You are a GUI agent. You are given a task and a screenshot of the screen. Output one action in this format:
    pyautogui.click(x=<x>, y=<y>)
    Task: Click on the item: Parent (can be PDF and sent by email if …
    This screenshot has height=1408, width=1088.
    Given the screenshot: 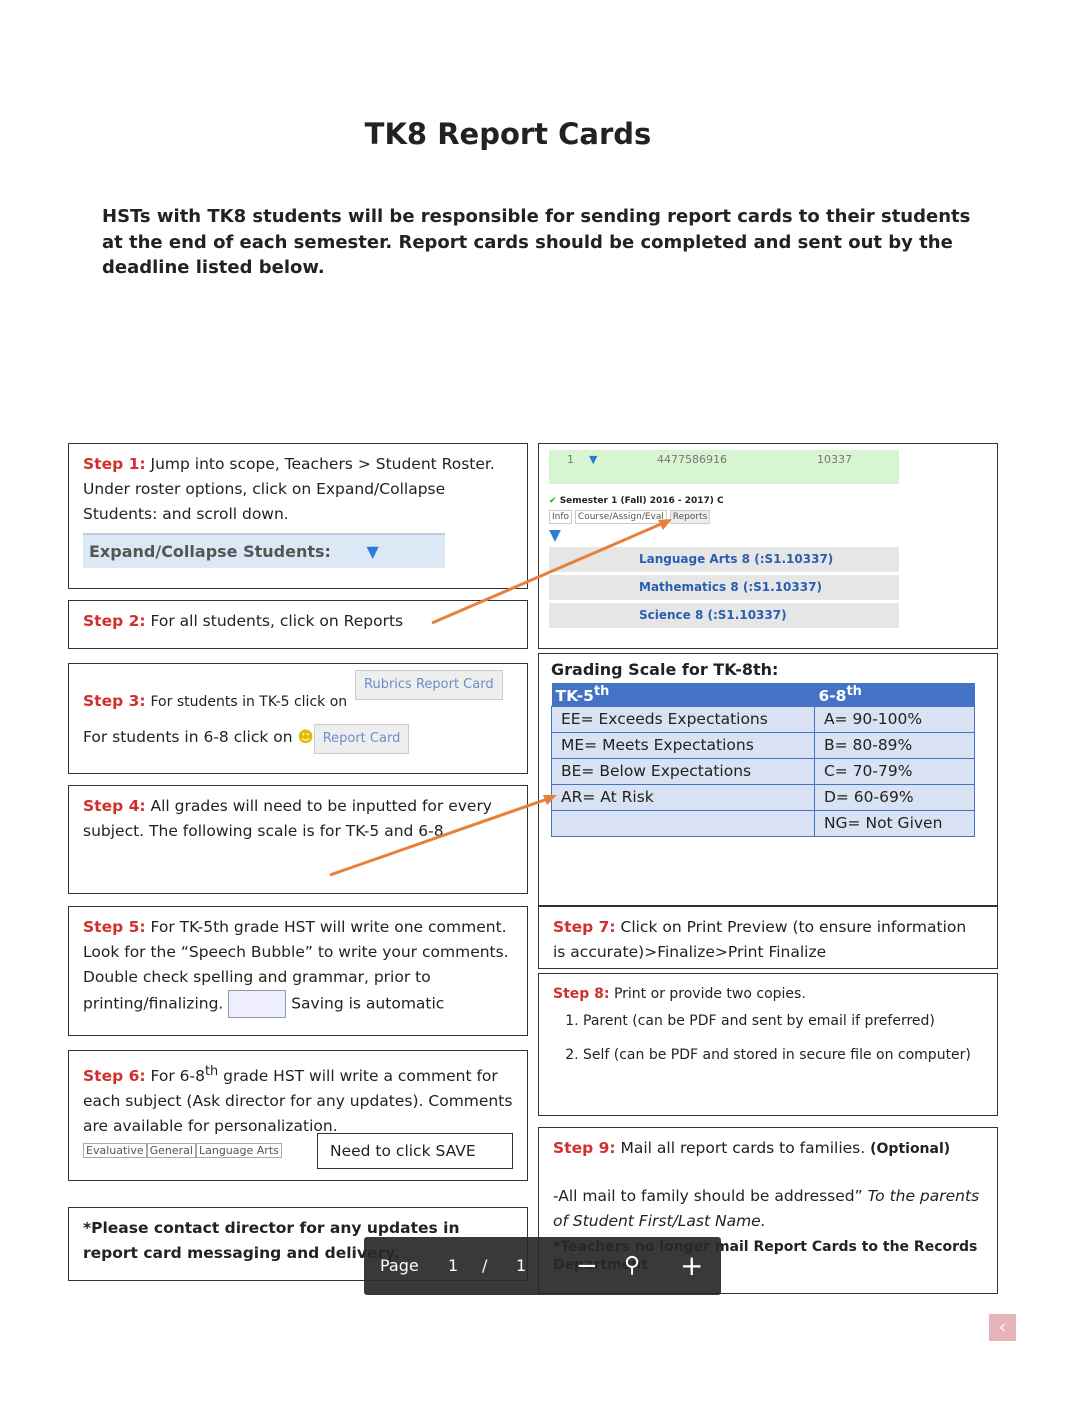 What is the action you would take?
    pyautogui.click(x=783, y=1021)
    